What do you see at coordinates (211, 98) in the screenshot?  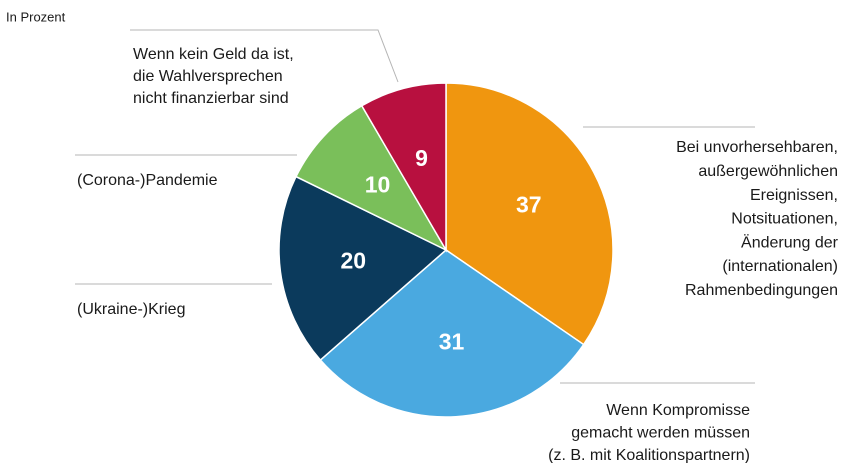 I see `category-label: nicht finanzierbar sind` at bounding box center [211, 98].